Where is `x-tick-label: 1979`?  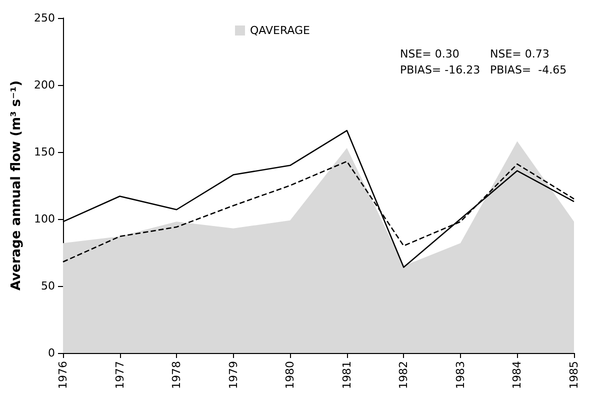
x-tick-label: 1979 is located at coordinates (233, 375).